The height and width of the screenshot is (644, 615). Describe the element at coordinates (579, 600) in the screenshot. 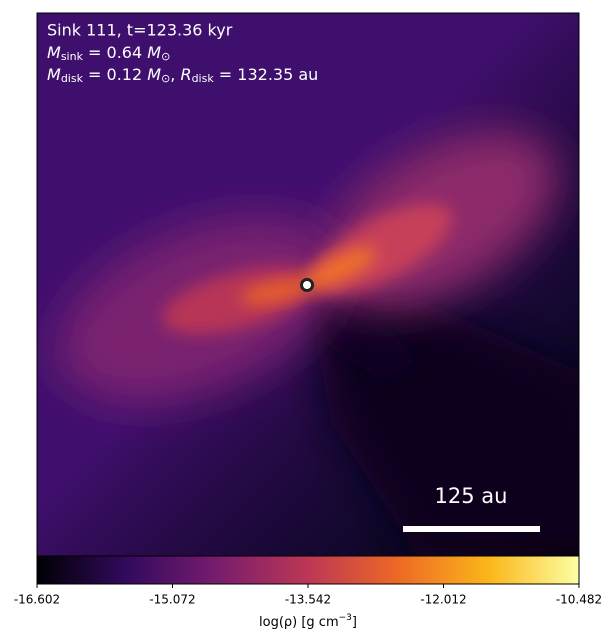

I see `tick-label: -10.482` at that location.